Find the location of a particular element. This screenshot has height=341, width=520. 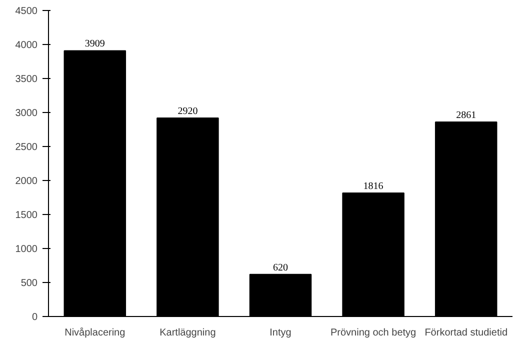

x-tick-label: Intyg is located at coordinates (281, 333).